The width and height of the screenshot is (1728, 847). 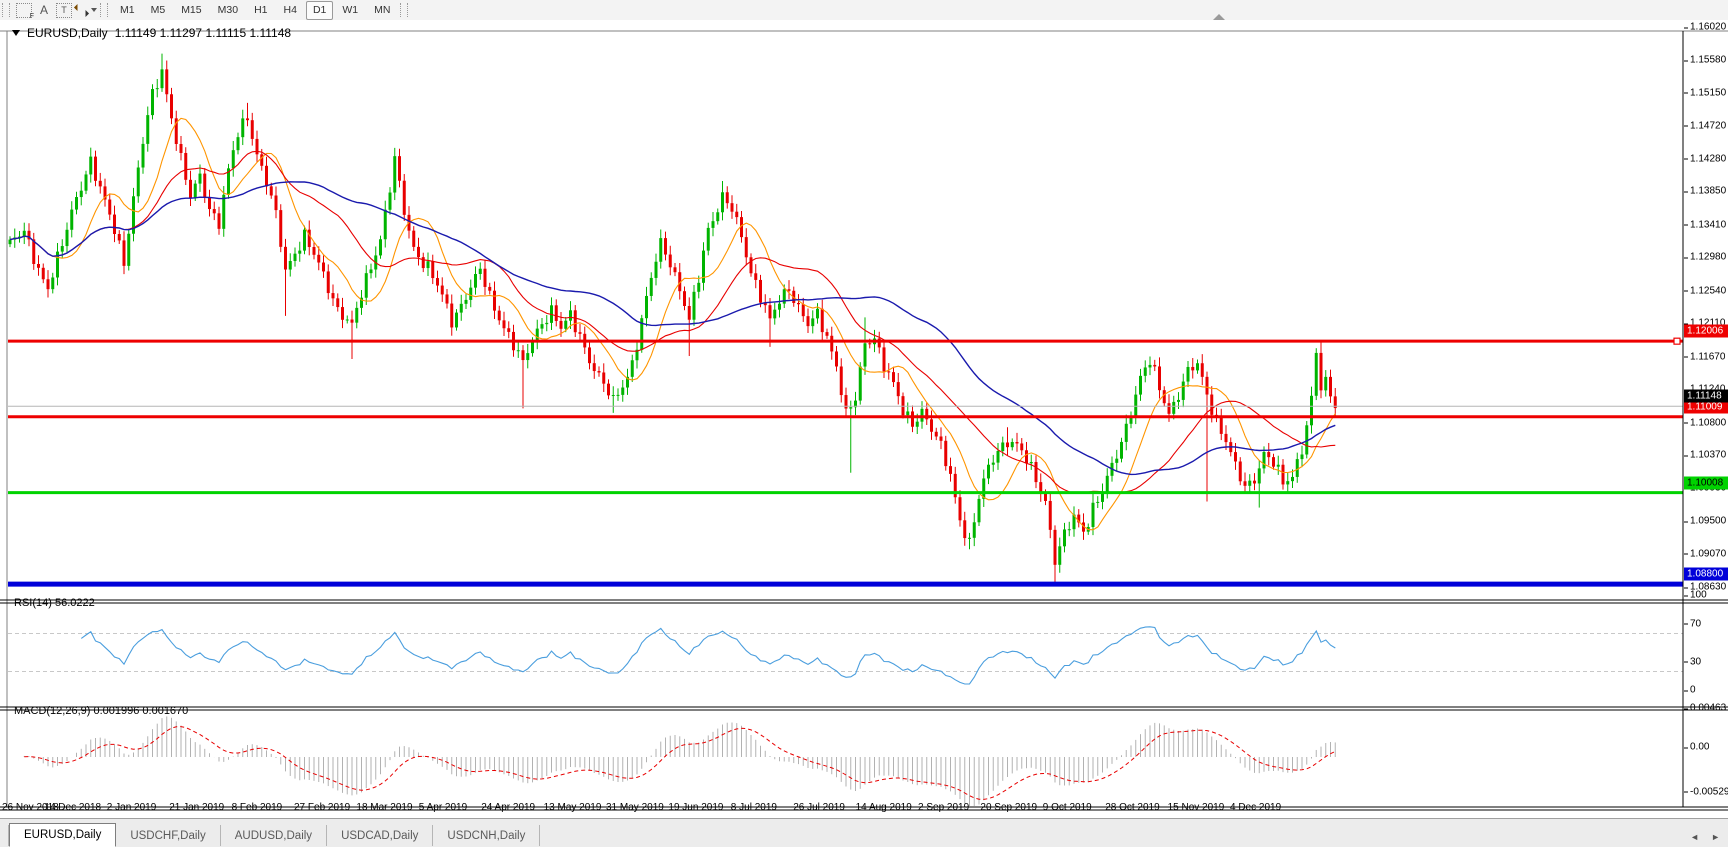 What do you see at coordinates (487, 835) in the screenshot?
I see `chart-tab-usdcnh: USDCNH,Daily` at bounding box center [487, 835].